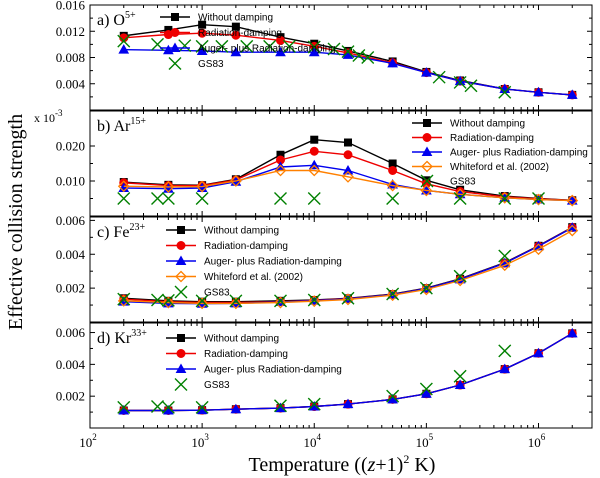  What do you see at coordinates (425, 441) in the screenshot?
I see `x-tick-label: 10⁵` at bounding box center [425, 441].